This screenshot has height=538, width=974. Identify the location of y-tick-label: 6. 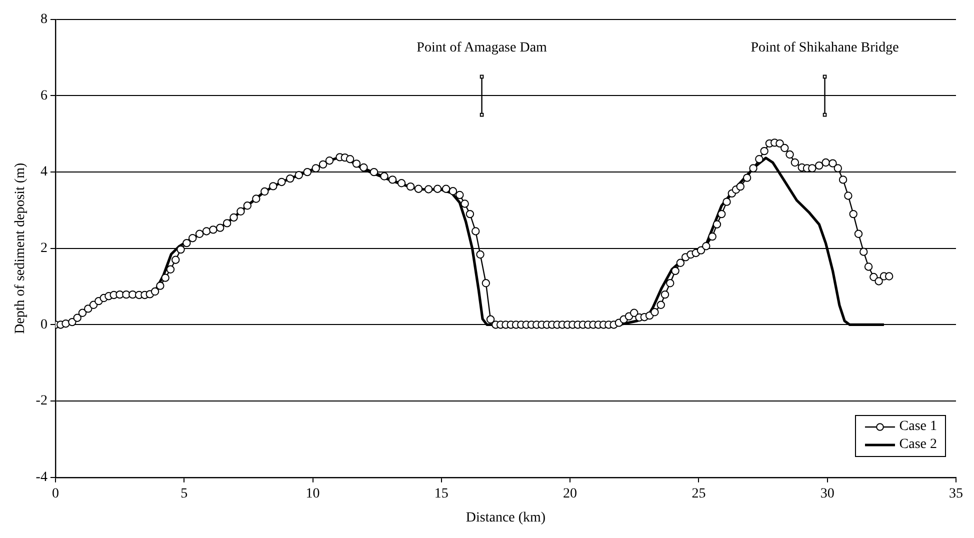
(44, 96).